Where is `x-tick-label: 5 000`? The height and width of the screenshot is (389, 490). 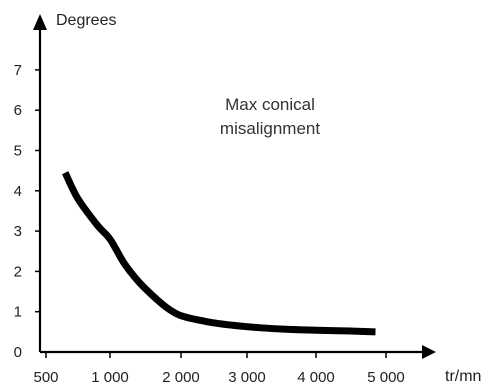
x-tick-label: 5 000 is located at coordinates (386, 377).